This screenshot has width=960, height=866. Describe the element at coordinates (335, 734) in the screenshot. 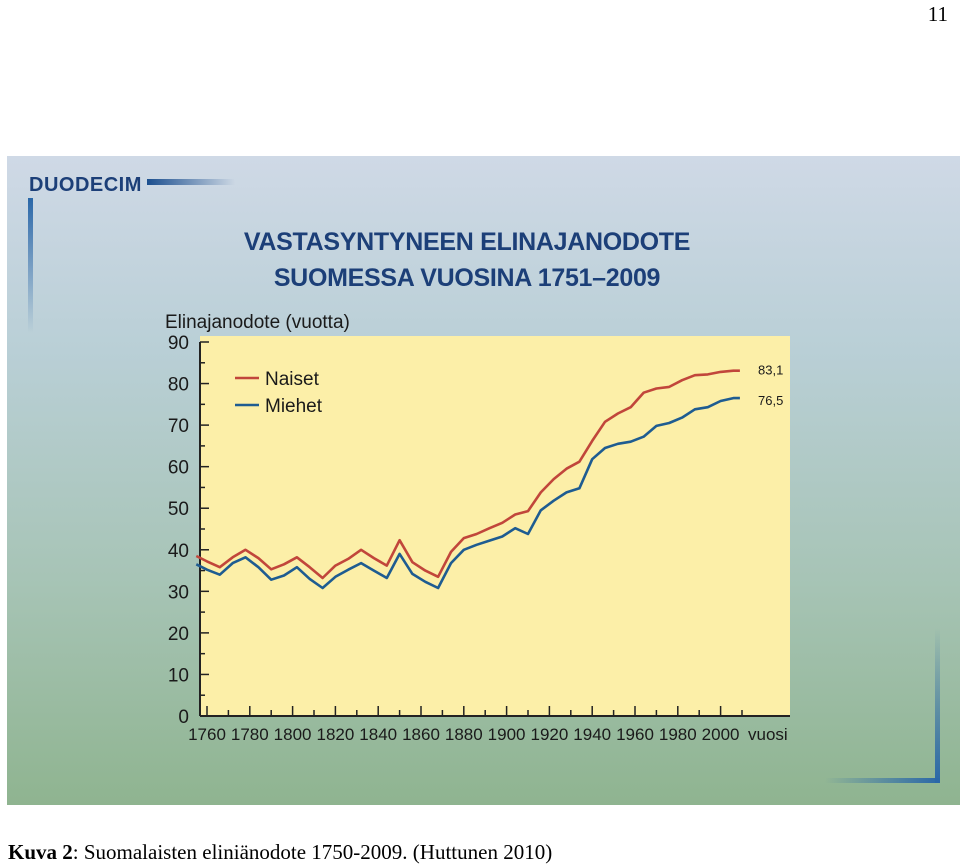

I see `x-tick-label: 1820` at that location.